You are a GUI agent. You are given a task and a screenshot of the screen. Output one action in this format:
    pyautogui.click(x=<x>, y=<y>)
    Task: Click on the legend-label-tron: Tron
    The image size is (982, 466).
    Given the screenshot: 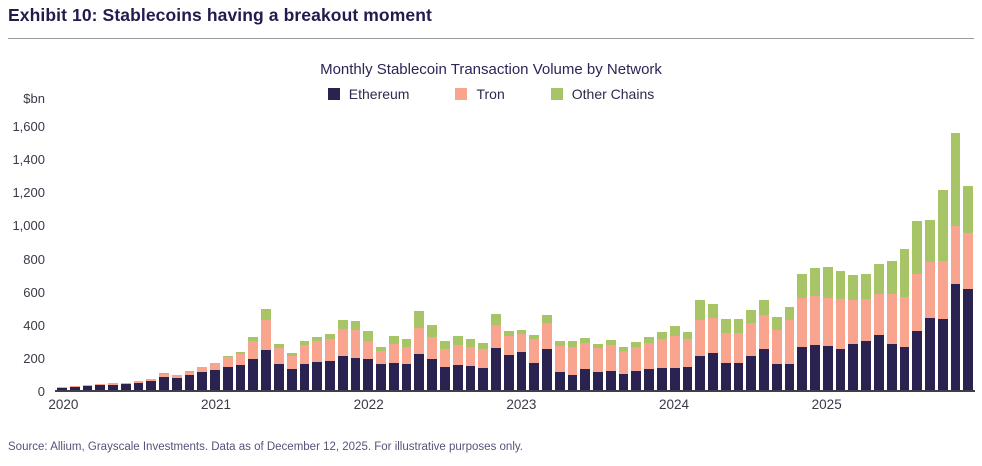 What is the action you would take?
    pyautogui.click(x=490, y=94)
    